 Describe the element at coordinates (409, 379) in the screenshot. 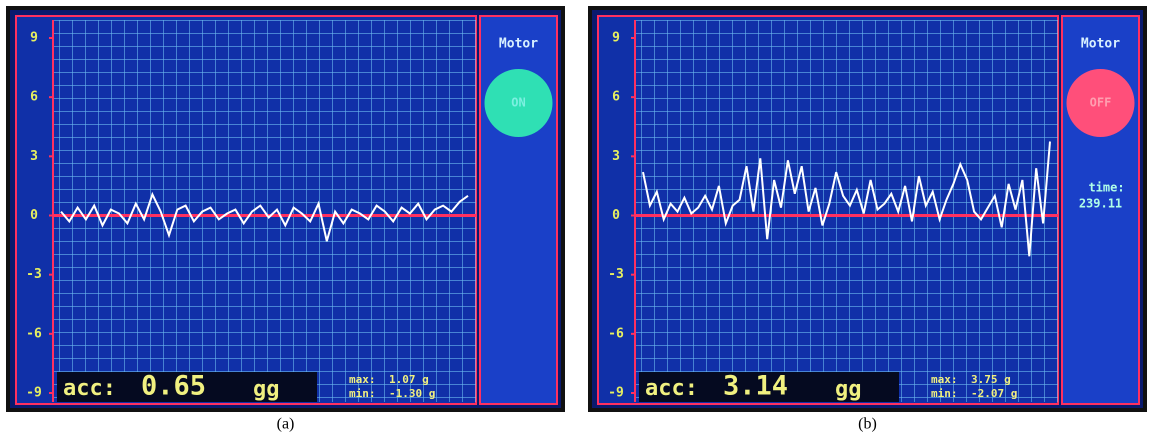

I see `max-value: 1.07 g` at that location.